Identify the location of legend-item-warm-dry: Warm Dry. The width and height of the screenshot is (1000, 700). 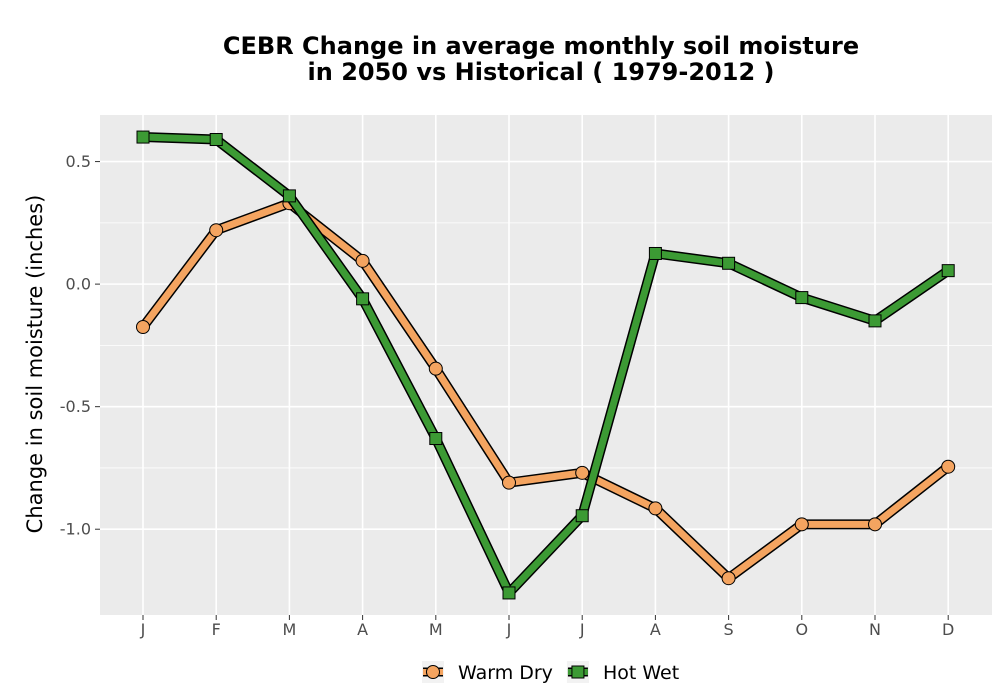
(487, 672).